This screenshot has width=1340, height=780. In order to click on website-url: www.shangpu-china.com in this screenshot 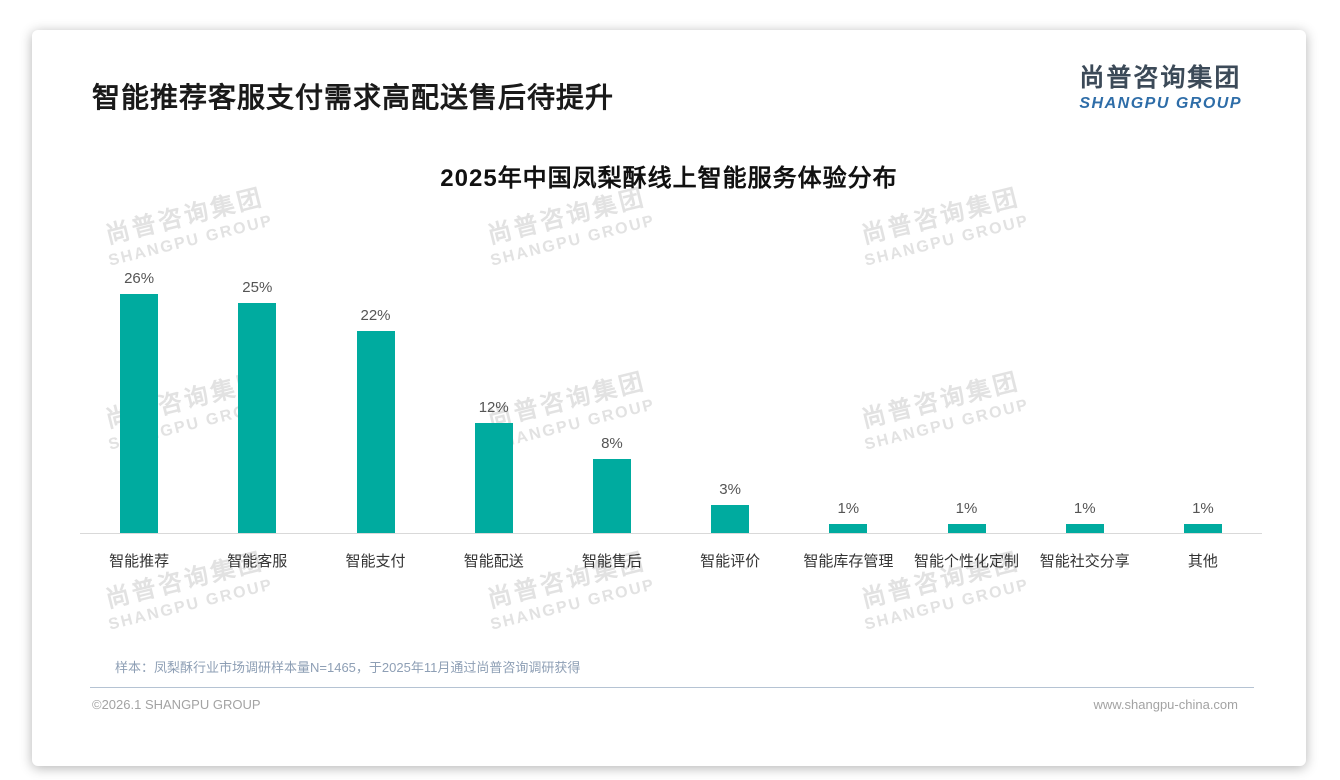, I will do `click(1165, 704)`.